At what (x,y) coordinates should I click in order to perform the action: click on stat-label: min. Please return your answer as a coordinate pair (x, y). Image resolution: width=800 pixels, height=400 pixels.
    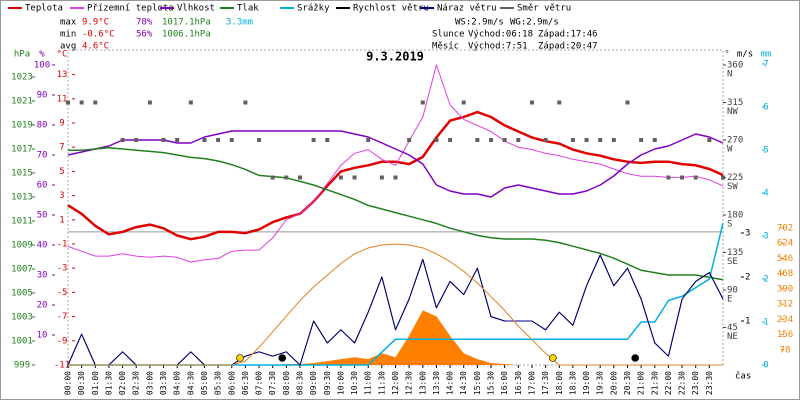
    Looking at the image, I should click on (68, 35).